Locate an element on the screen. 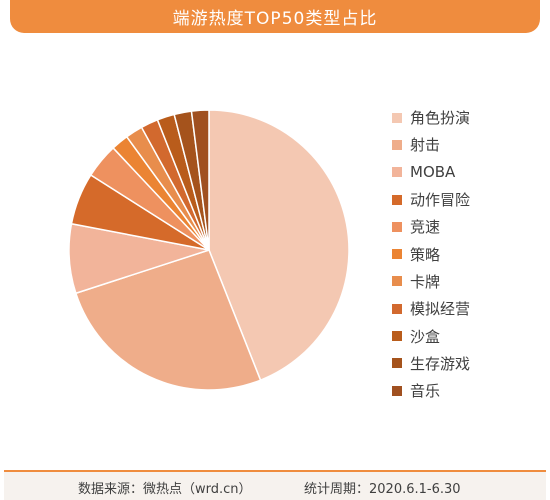 Image resolution: width=550 pixels, height=500 pixels. legend-label: 模拟经营 is located at coordinates (440, 309).